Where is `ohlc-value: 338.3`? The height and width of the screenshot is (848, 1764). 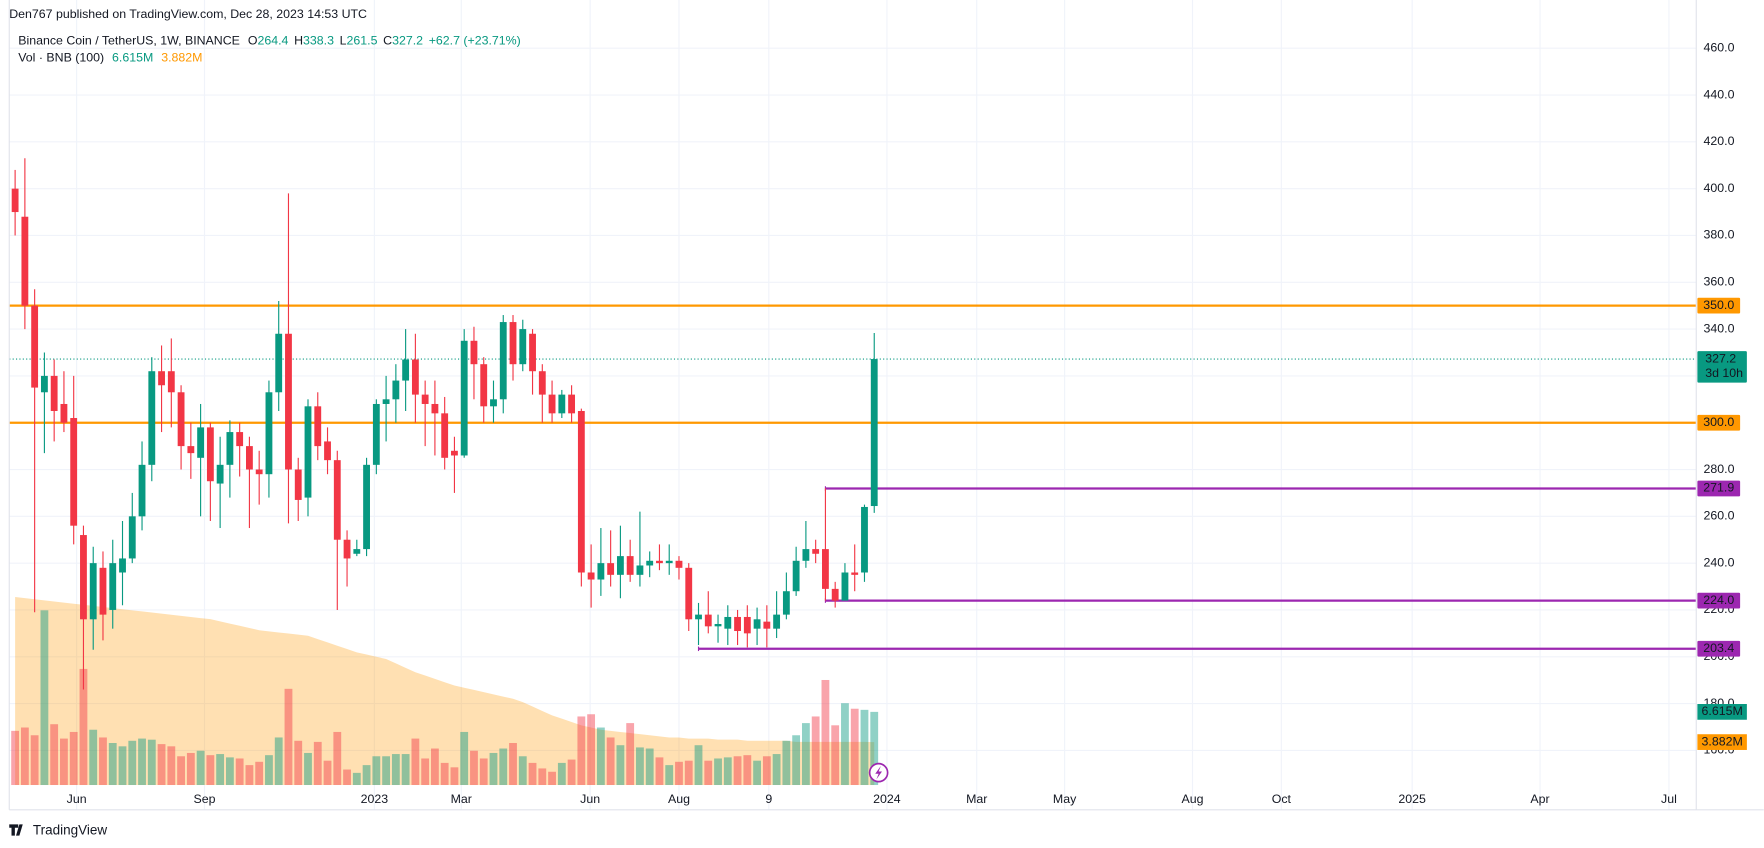 ohlc-value: 338.3 is located at coordinates (318, 41).